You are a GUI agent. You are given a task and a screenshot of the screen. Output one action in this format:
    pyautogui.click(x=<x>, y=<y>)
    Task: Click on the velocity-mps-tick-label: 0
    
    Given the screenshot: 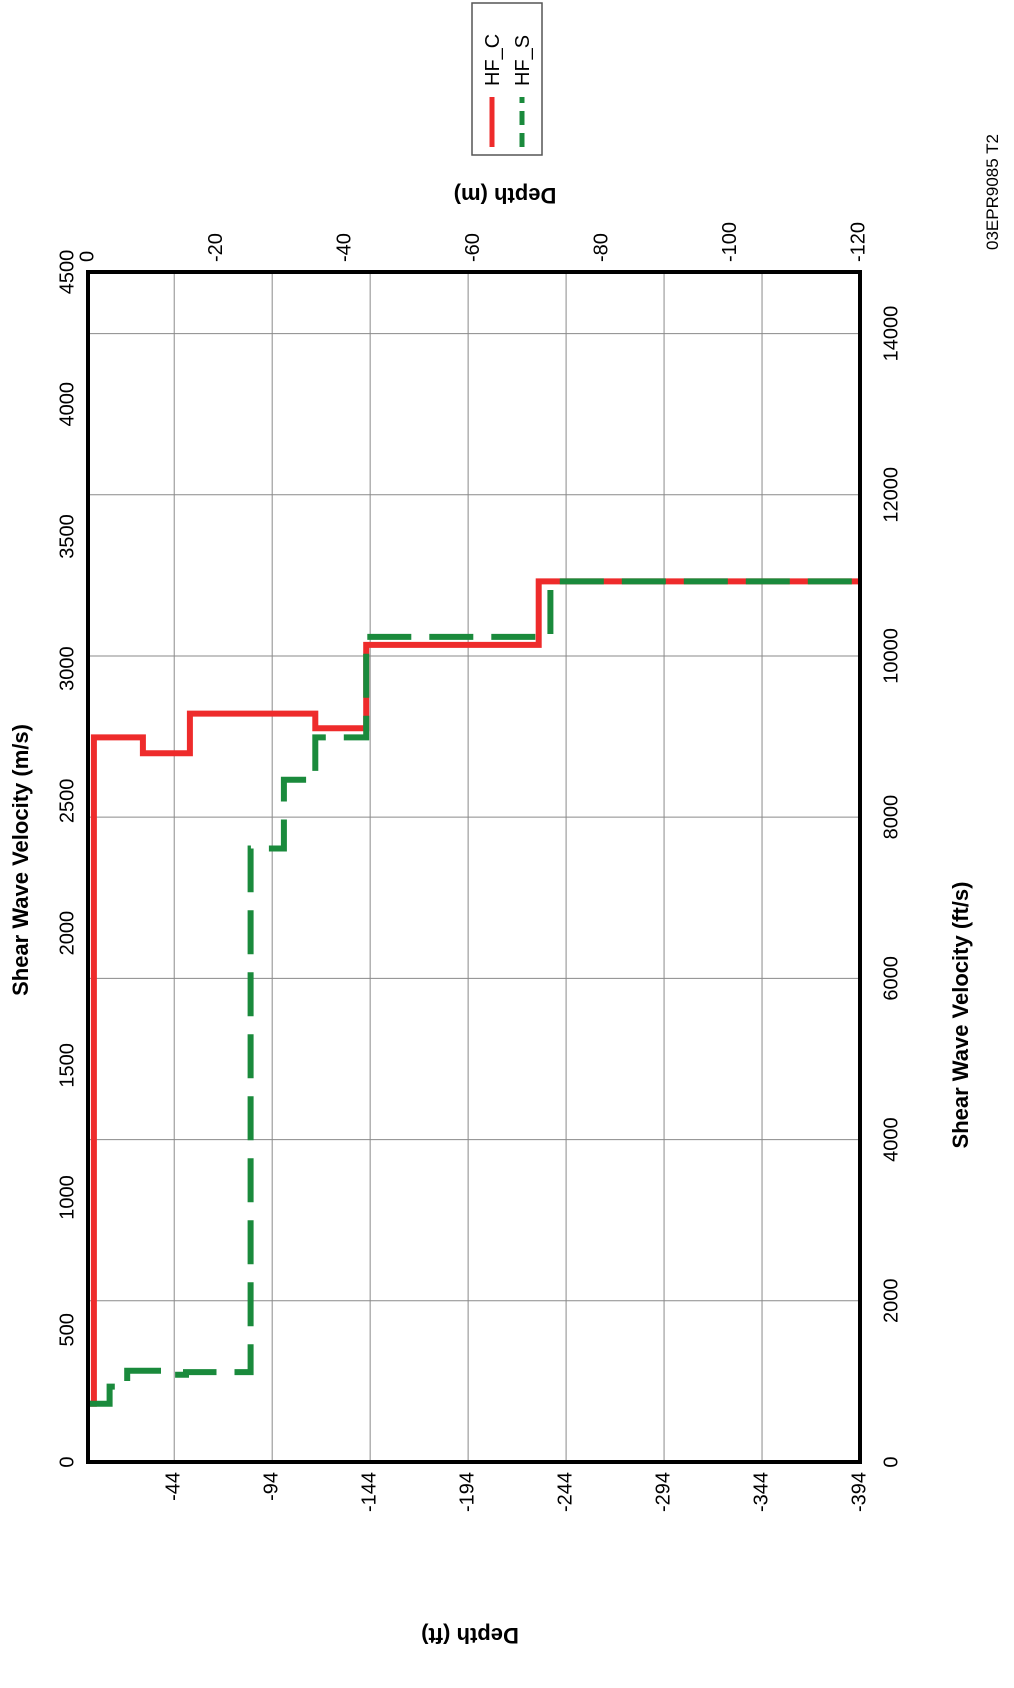 What is the action you would take?
    pyautogui.click(x=67, y=1461)
    